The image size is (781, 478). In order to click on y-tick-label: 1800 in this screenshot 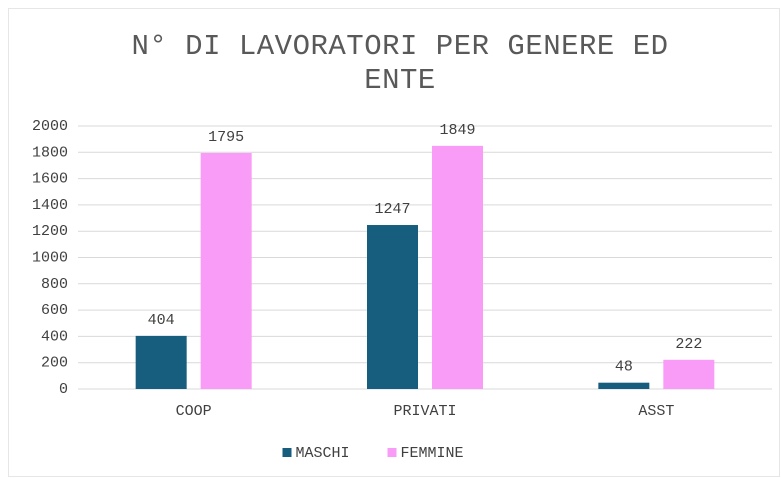, I will do `click(50, 152)`.